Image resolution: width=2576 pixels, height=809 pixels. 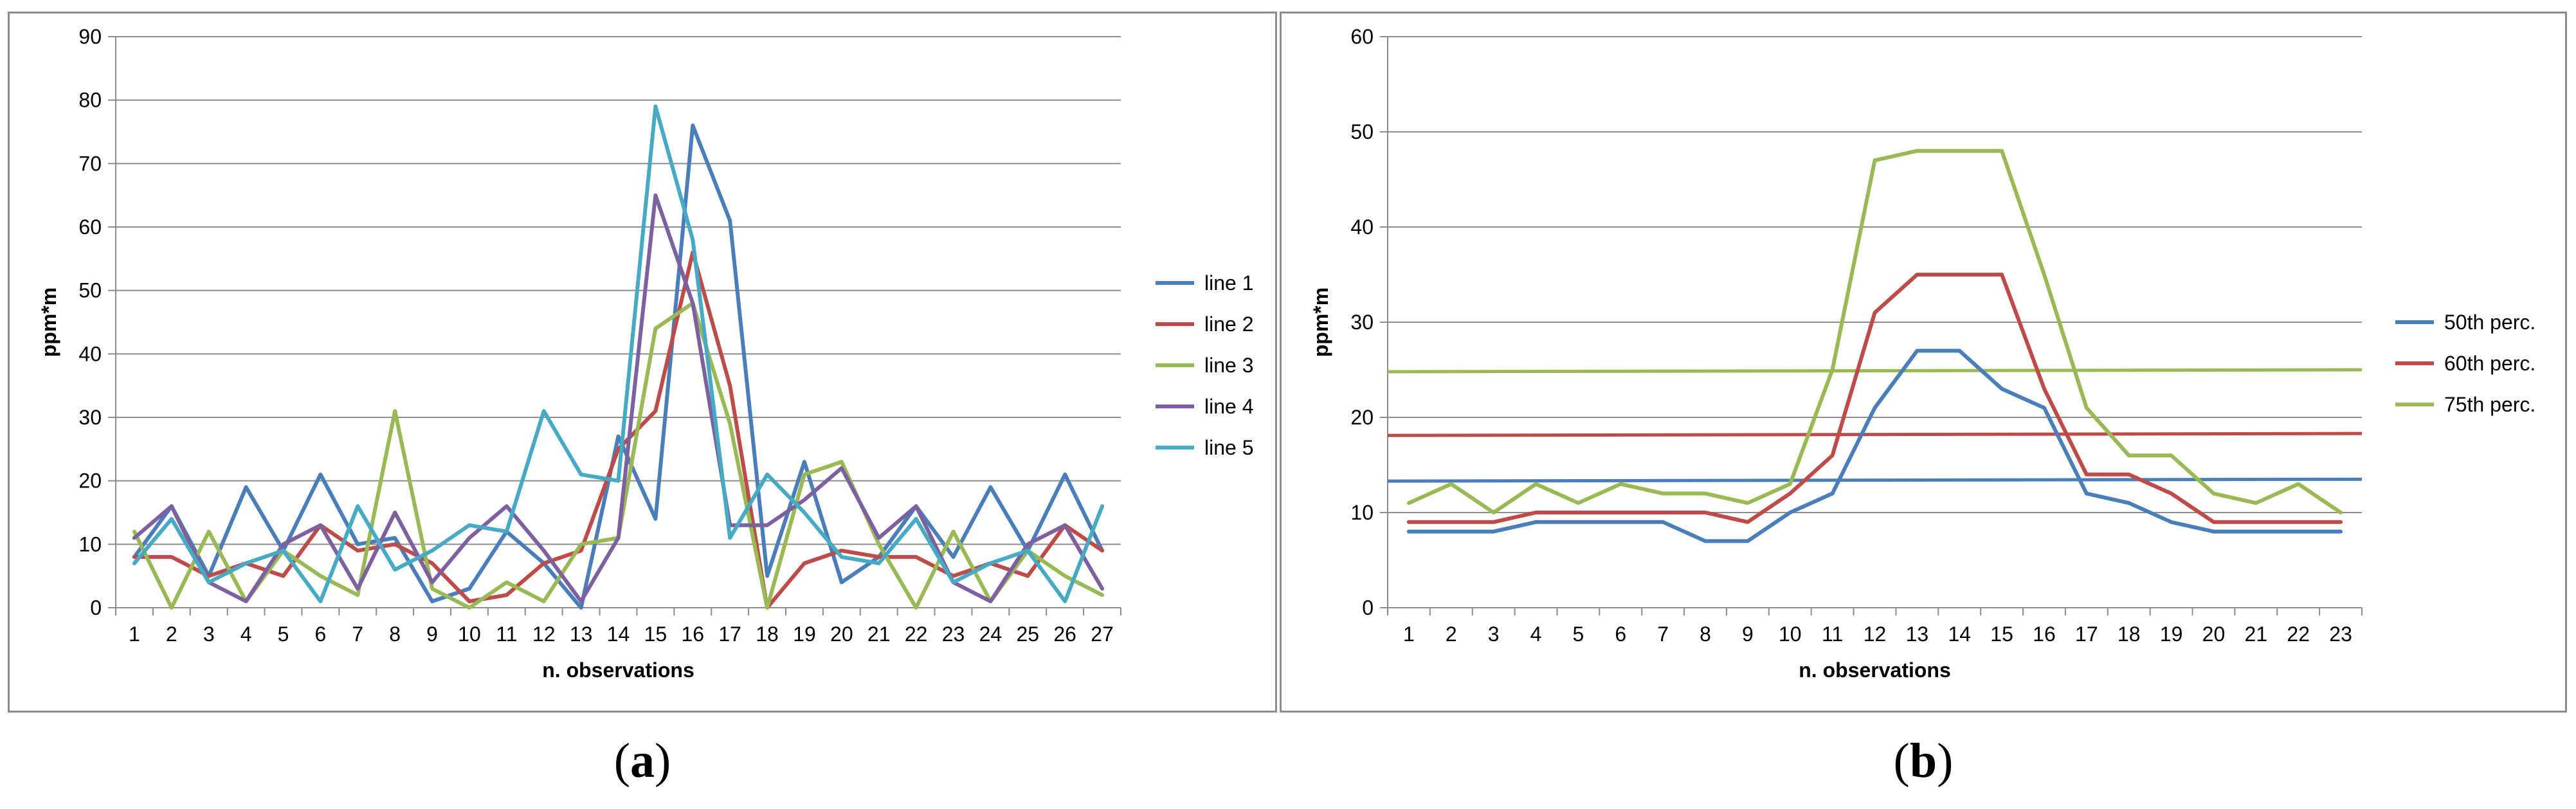 What do you see at coordinates (97, 322) in the screenshot?
I see `y-axis-ticks: 0 10 20 30 40 50 60 70 80 90` at bounding box center [97, 322].